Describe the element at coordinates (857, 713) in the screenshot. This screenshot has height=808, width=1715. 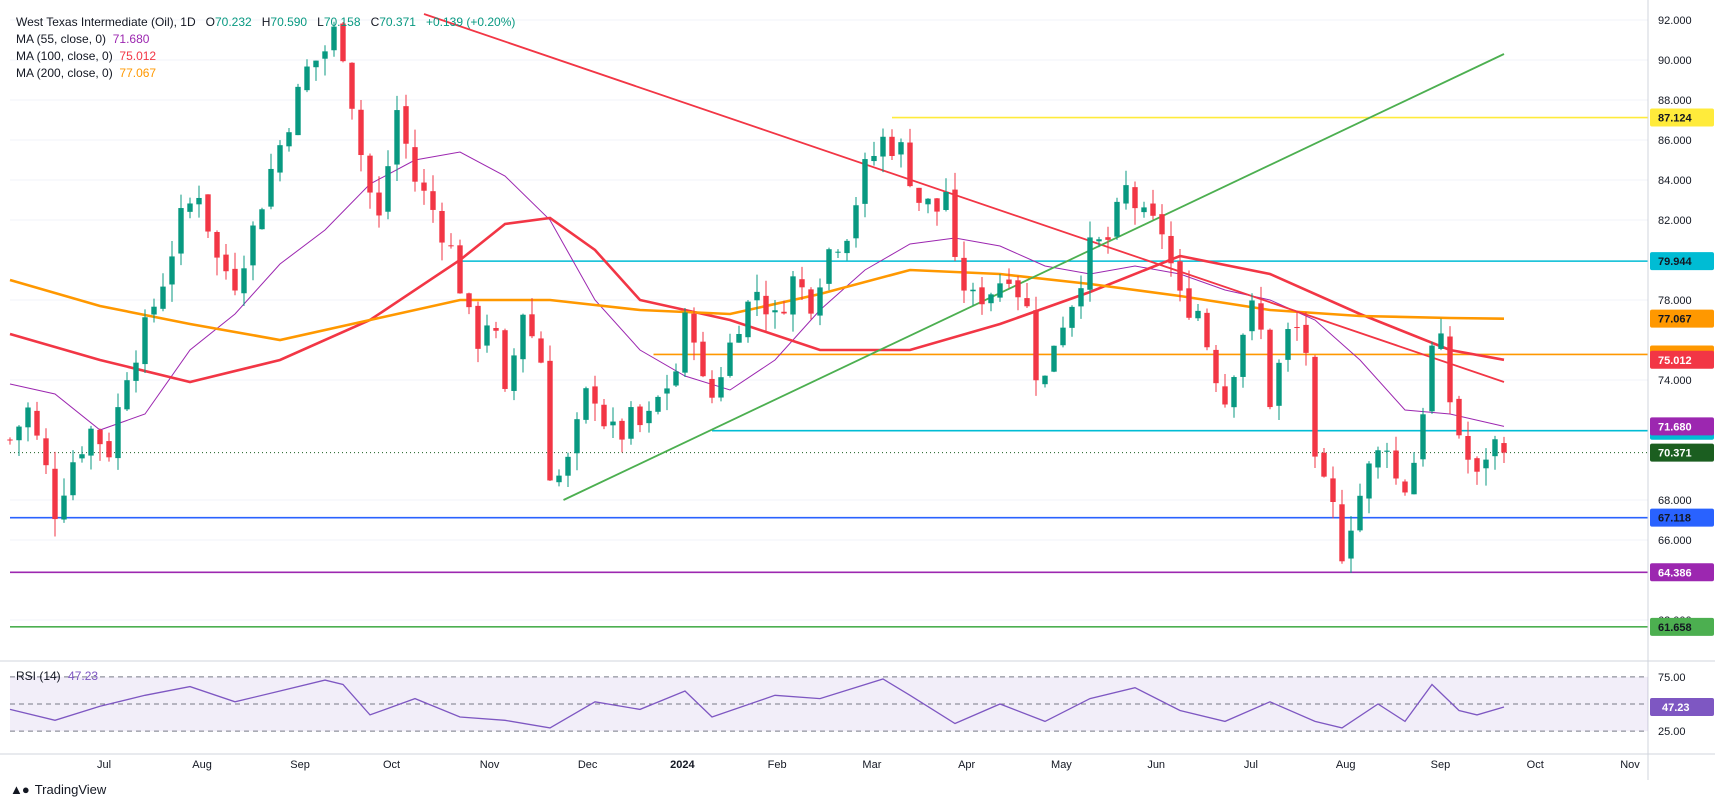
I see `rsi-pane: 75.00 25.00 47.23` at that location.